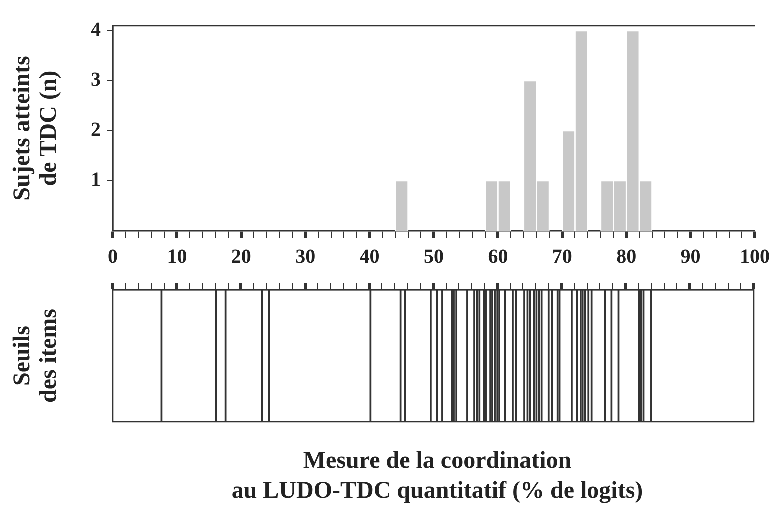 The height and width of the screenshot is (507, 778). What do you see at coordinates (113, 257) in the screenshot?
I see `x-tick-label: 0` at bounding box center [113, 257].